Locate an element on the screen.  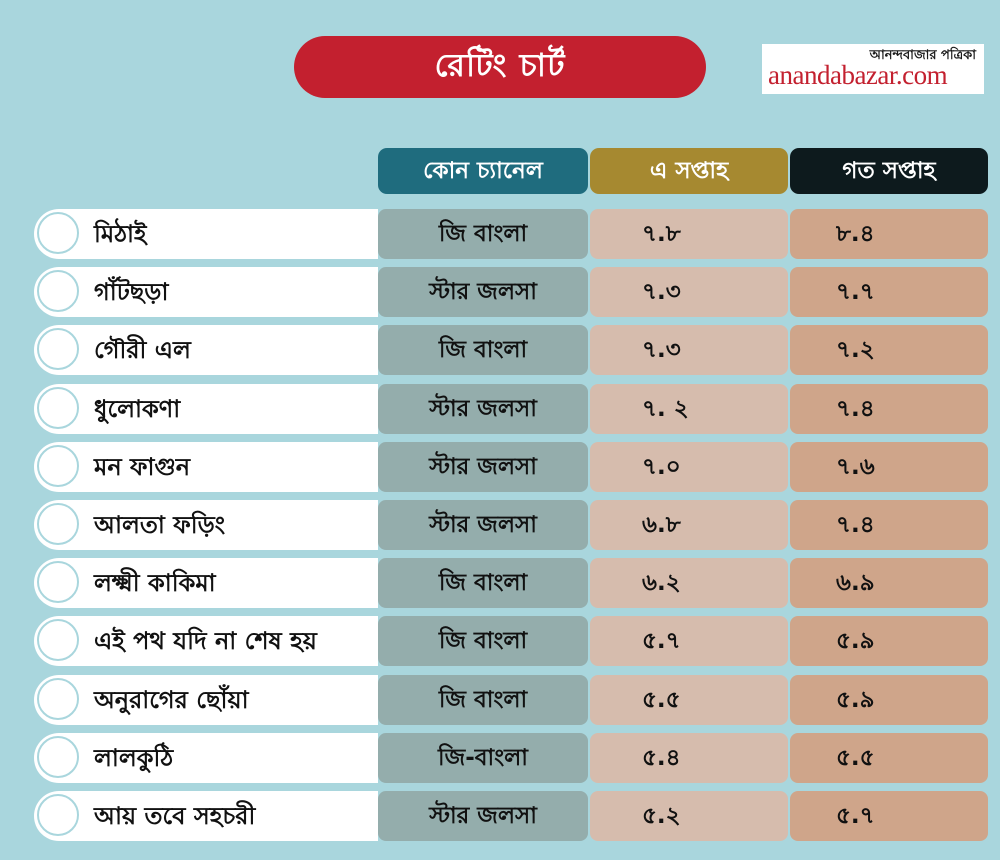
show-name-cell: আলতা ফড়িং is located at coordinates (206, 525).